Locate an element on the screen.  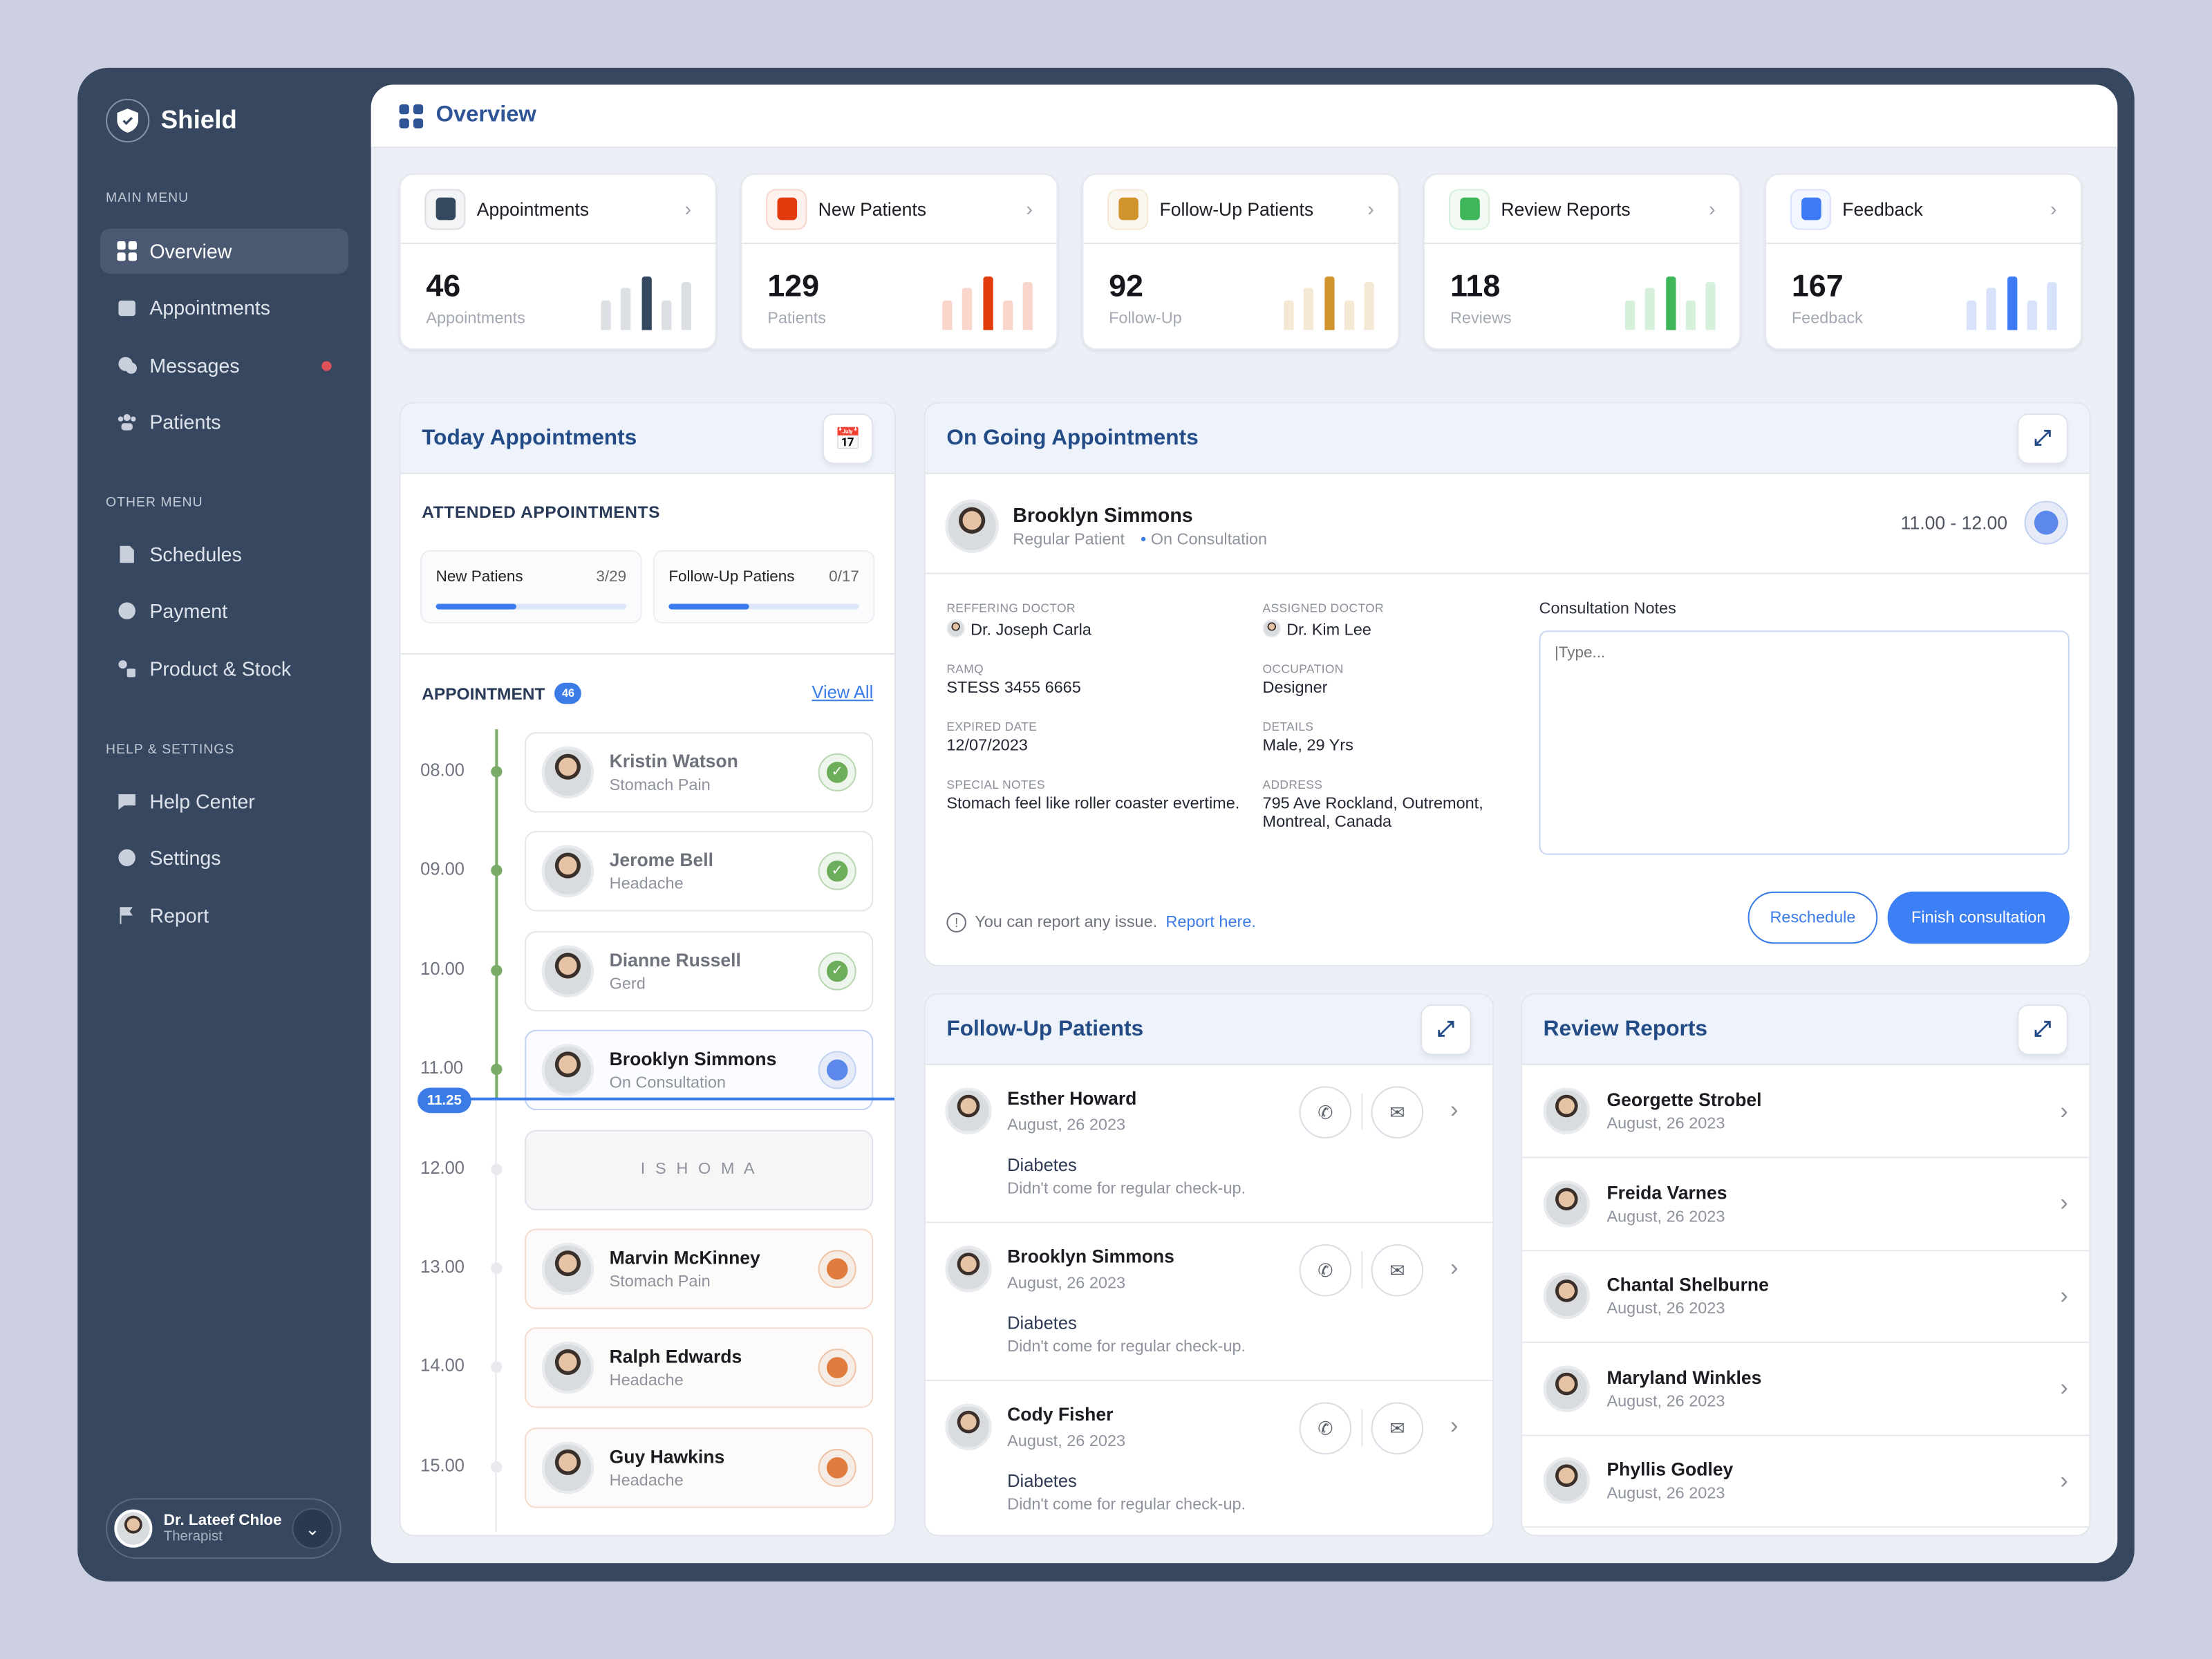
appointment-card: Guy Hawkins Headache is located at coordinates (699, 1467).